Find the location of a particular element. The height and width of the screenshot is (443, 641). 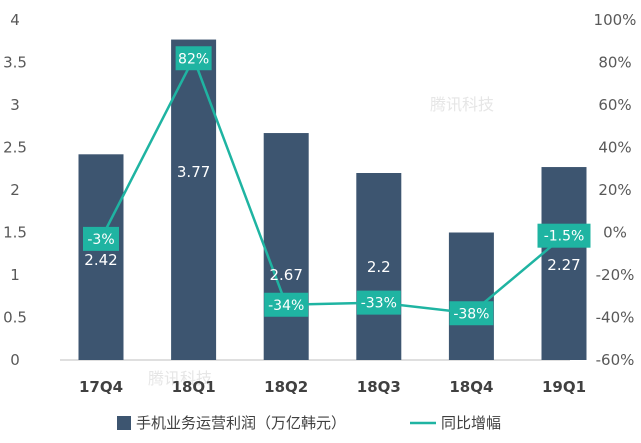

y-left-tick-label: 3.5 is located at coordinates (15, 63).